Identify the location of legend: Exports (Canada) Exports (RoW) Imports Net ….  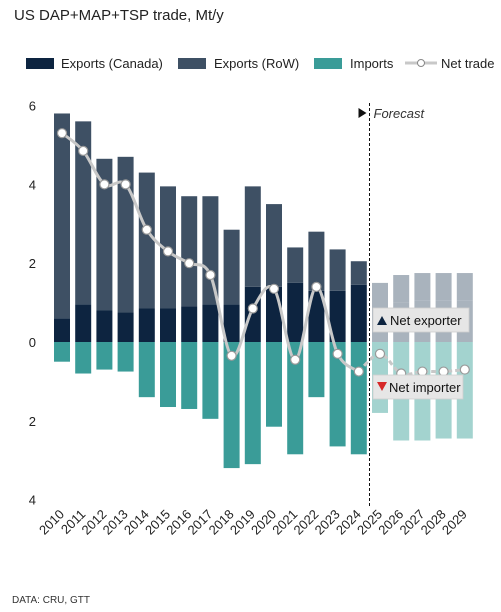
(260, 63).